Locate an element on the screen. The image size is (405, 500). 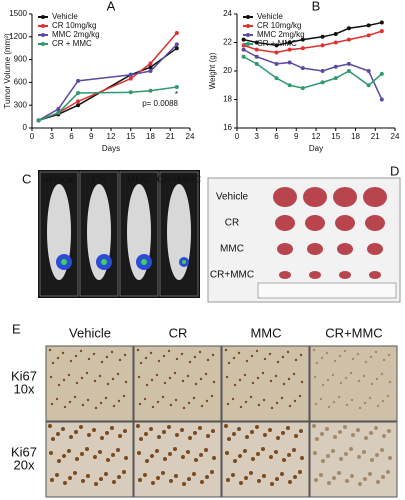
column-header: CR is located at coordinates (178, 332).